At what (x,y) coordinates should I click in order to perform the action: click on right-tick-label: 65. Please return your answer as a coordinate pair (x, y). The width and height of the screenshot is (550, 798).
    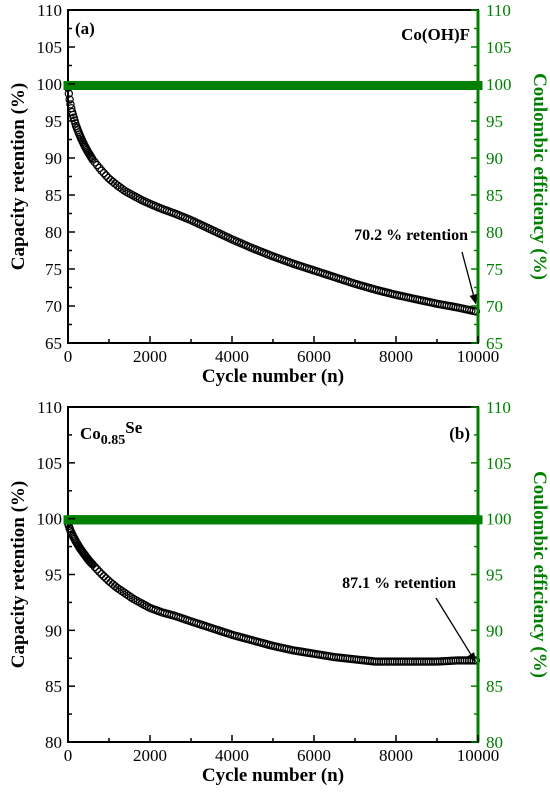
    Looking at the image, I should click on (494, 343).